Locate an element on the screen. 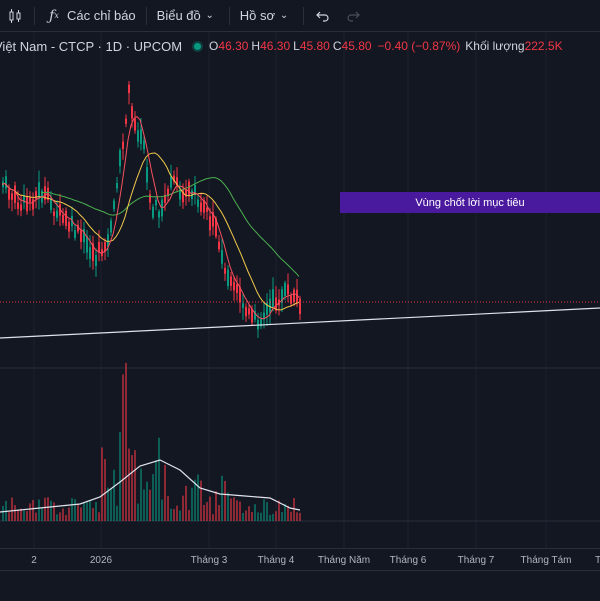 Image resolution: width=600 pixels, height=601 pixels. symbol-title: Việt Nam - CTCP · 1D · UPCOM is located at coordinates (91, 46).